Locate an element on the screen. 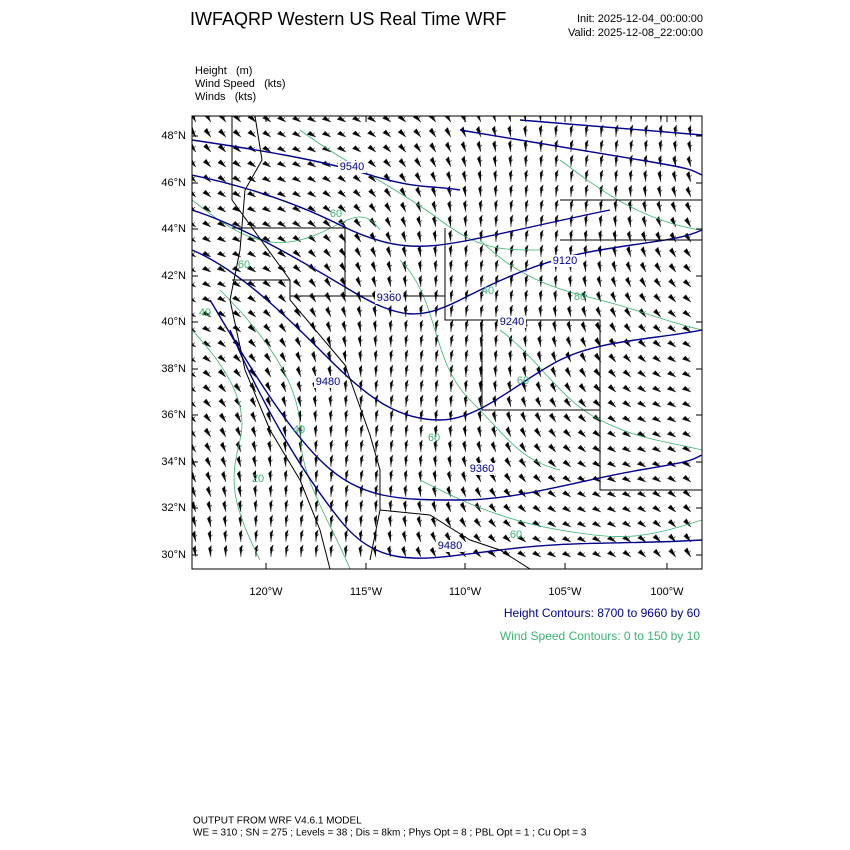 Image resolution: width=850 pixels, height=850 pixels. lat-label: 30°N is located at coordinates (173, 555).